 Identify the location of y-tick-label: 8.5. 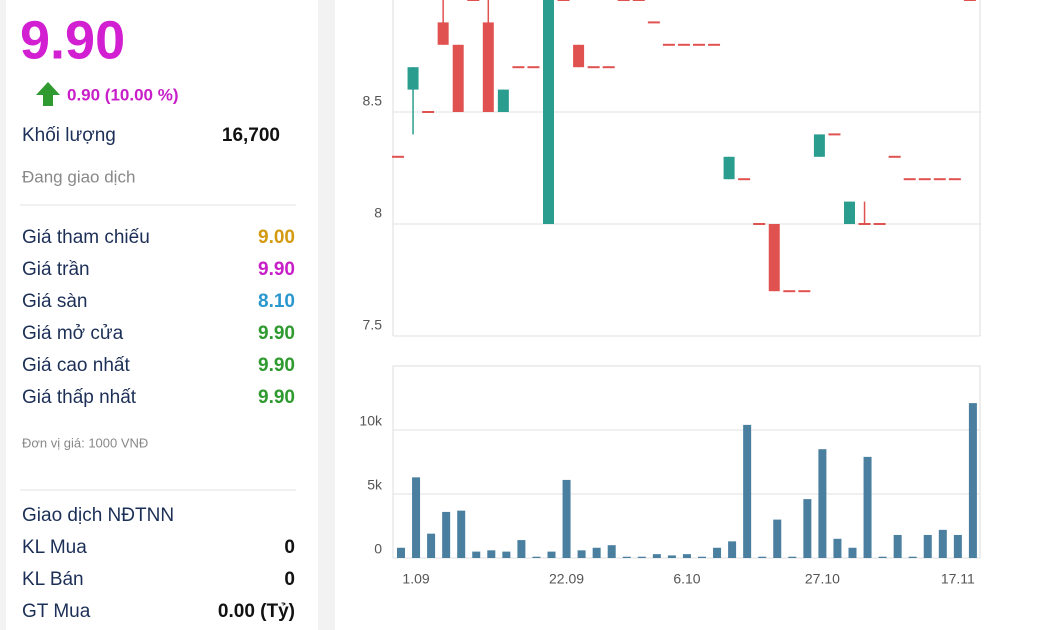
(373, 101).